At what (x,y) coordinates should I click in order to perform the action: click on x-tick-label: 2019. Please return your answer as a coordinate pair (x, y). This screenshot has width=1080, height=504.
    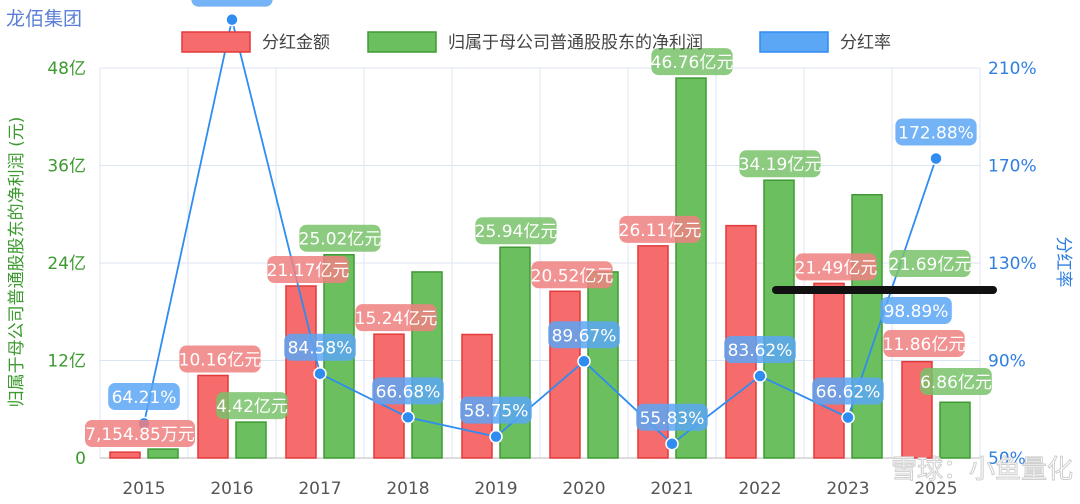
    Looking at the image, I should click on (495, 489).